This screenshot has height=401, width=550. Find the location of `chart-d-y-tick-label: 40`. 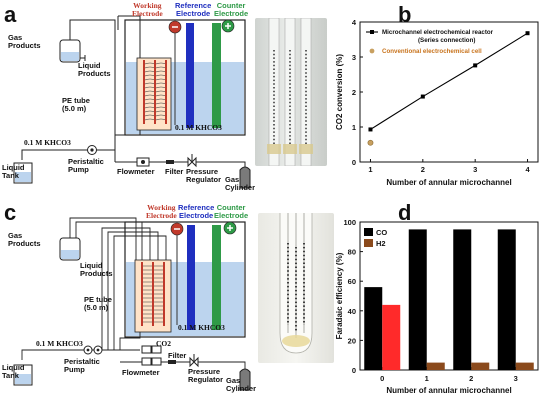

chart-d-y-tick-label: 40 is located at coordinates (352, 311).